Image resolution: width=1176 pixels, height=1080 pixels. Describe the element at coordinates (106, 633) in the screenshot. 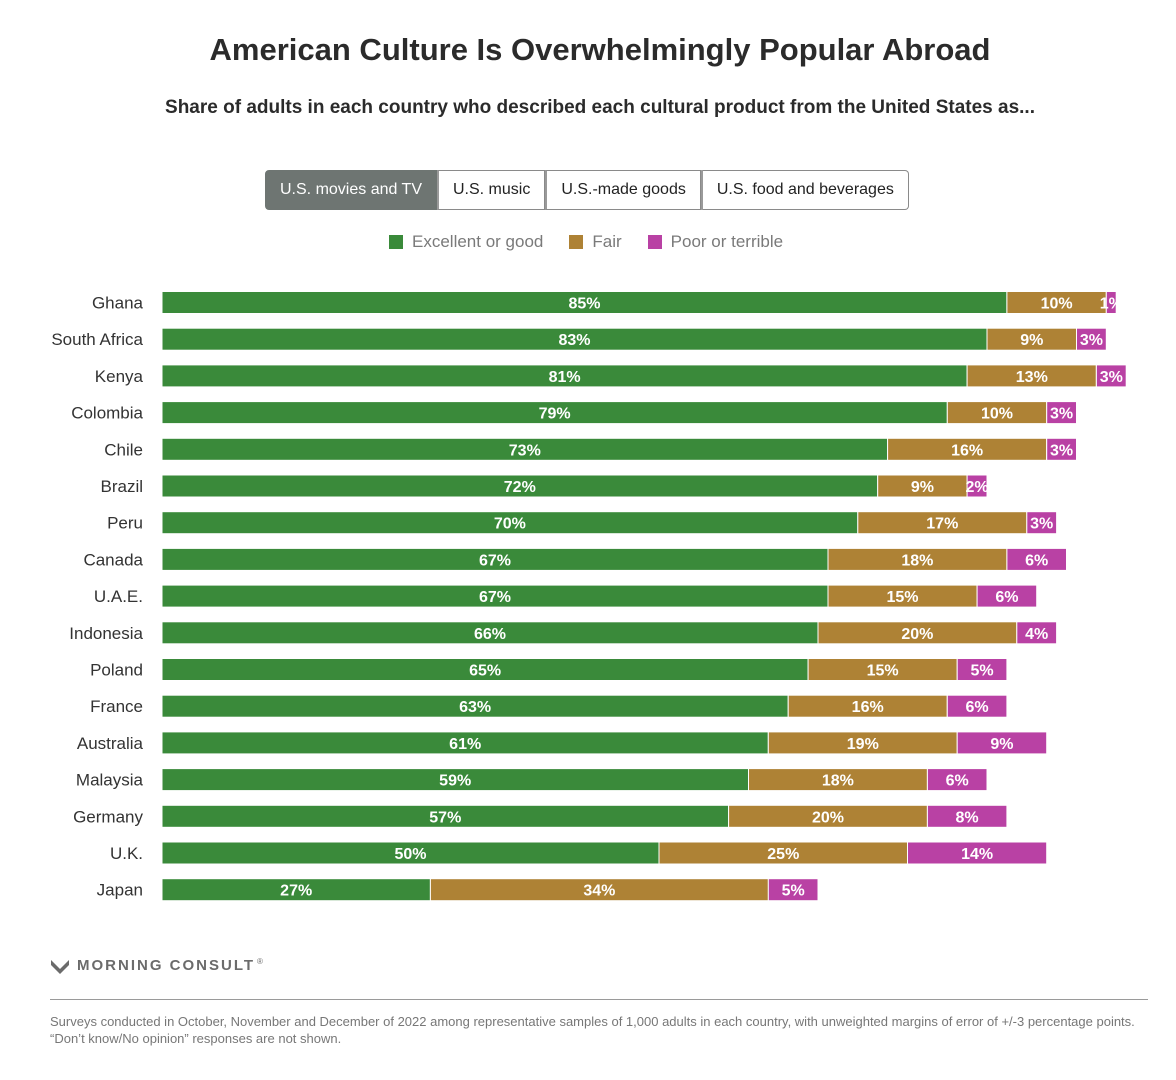

I see `category-label: Indonesia` at that location.